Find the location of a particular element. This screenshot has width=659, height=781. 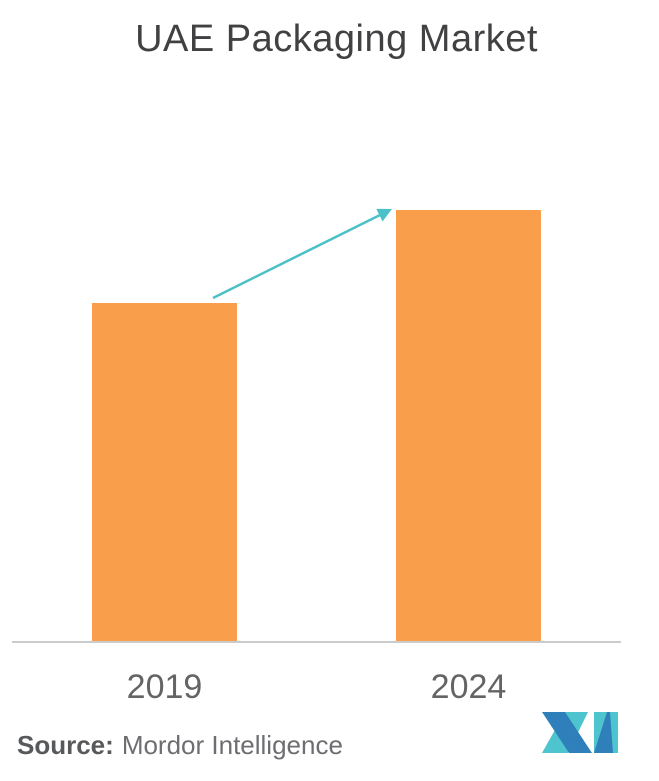

bar-2019 is located at coordinates (164, 472).